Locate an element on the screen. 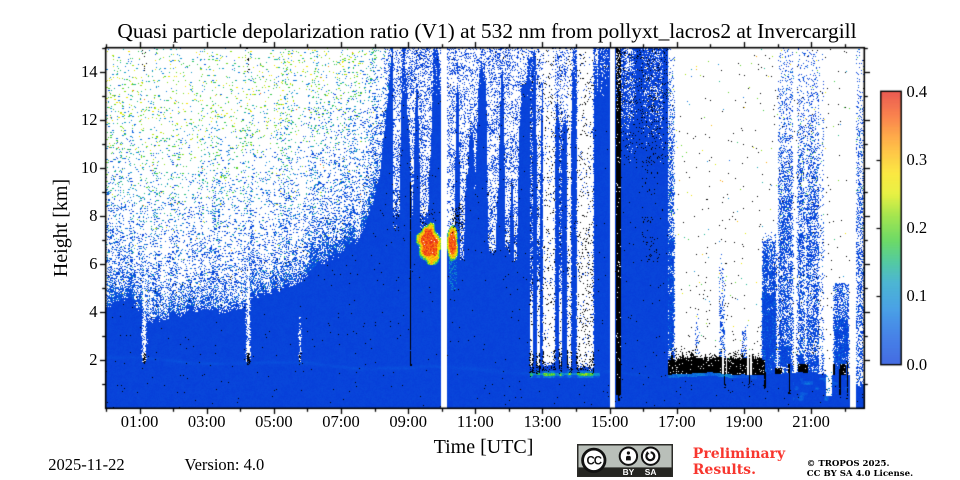  svg-text: SA is located at coordinates (650, 472).